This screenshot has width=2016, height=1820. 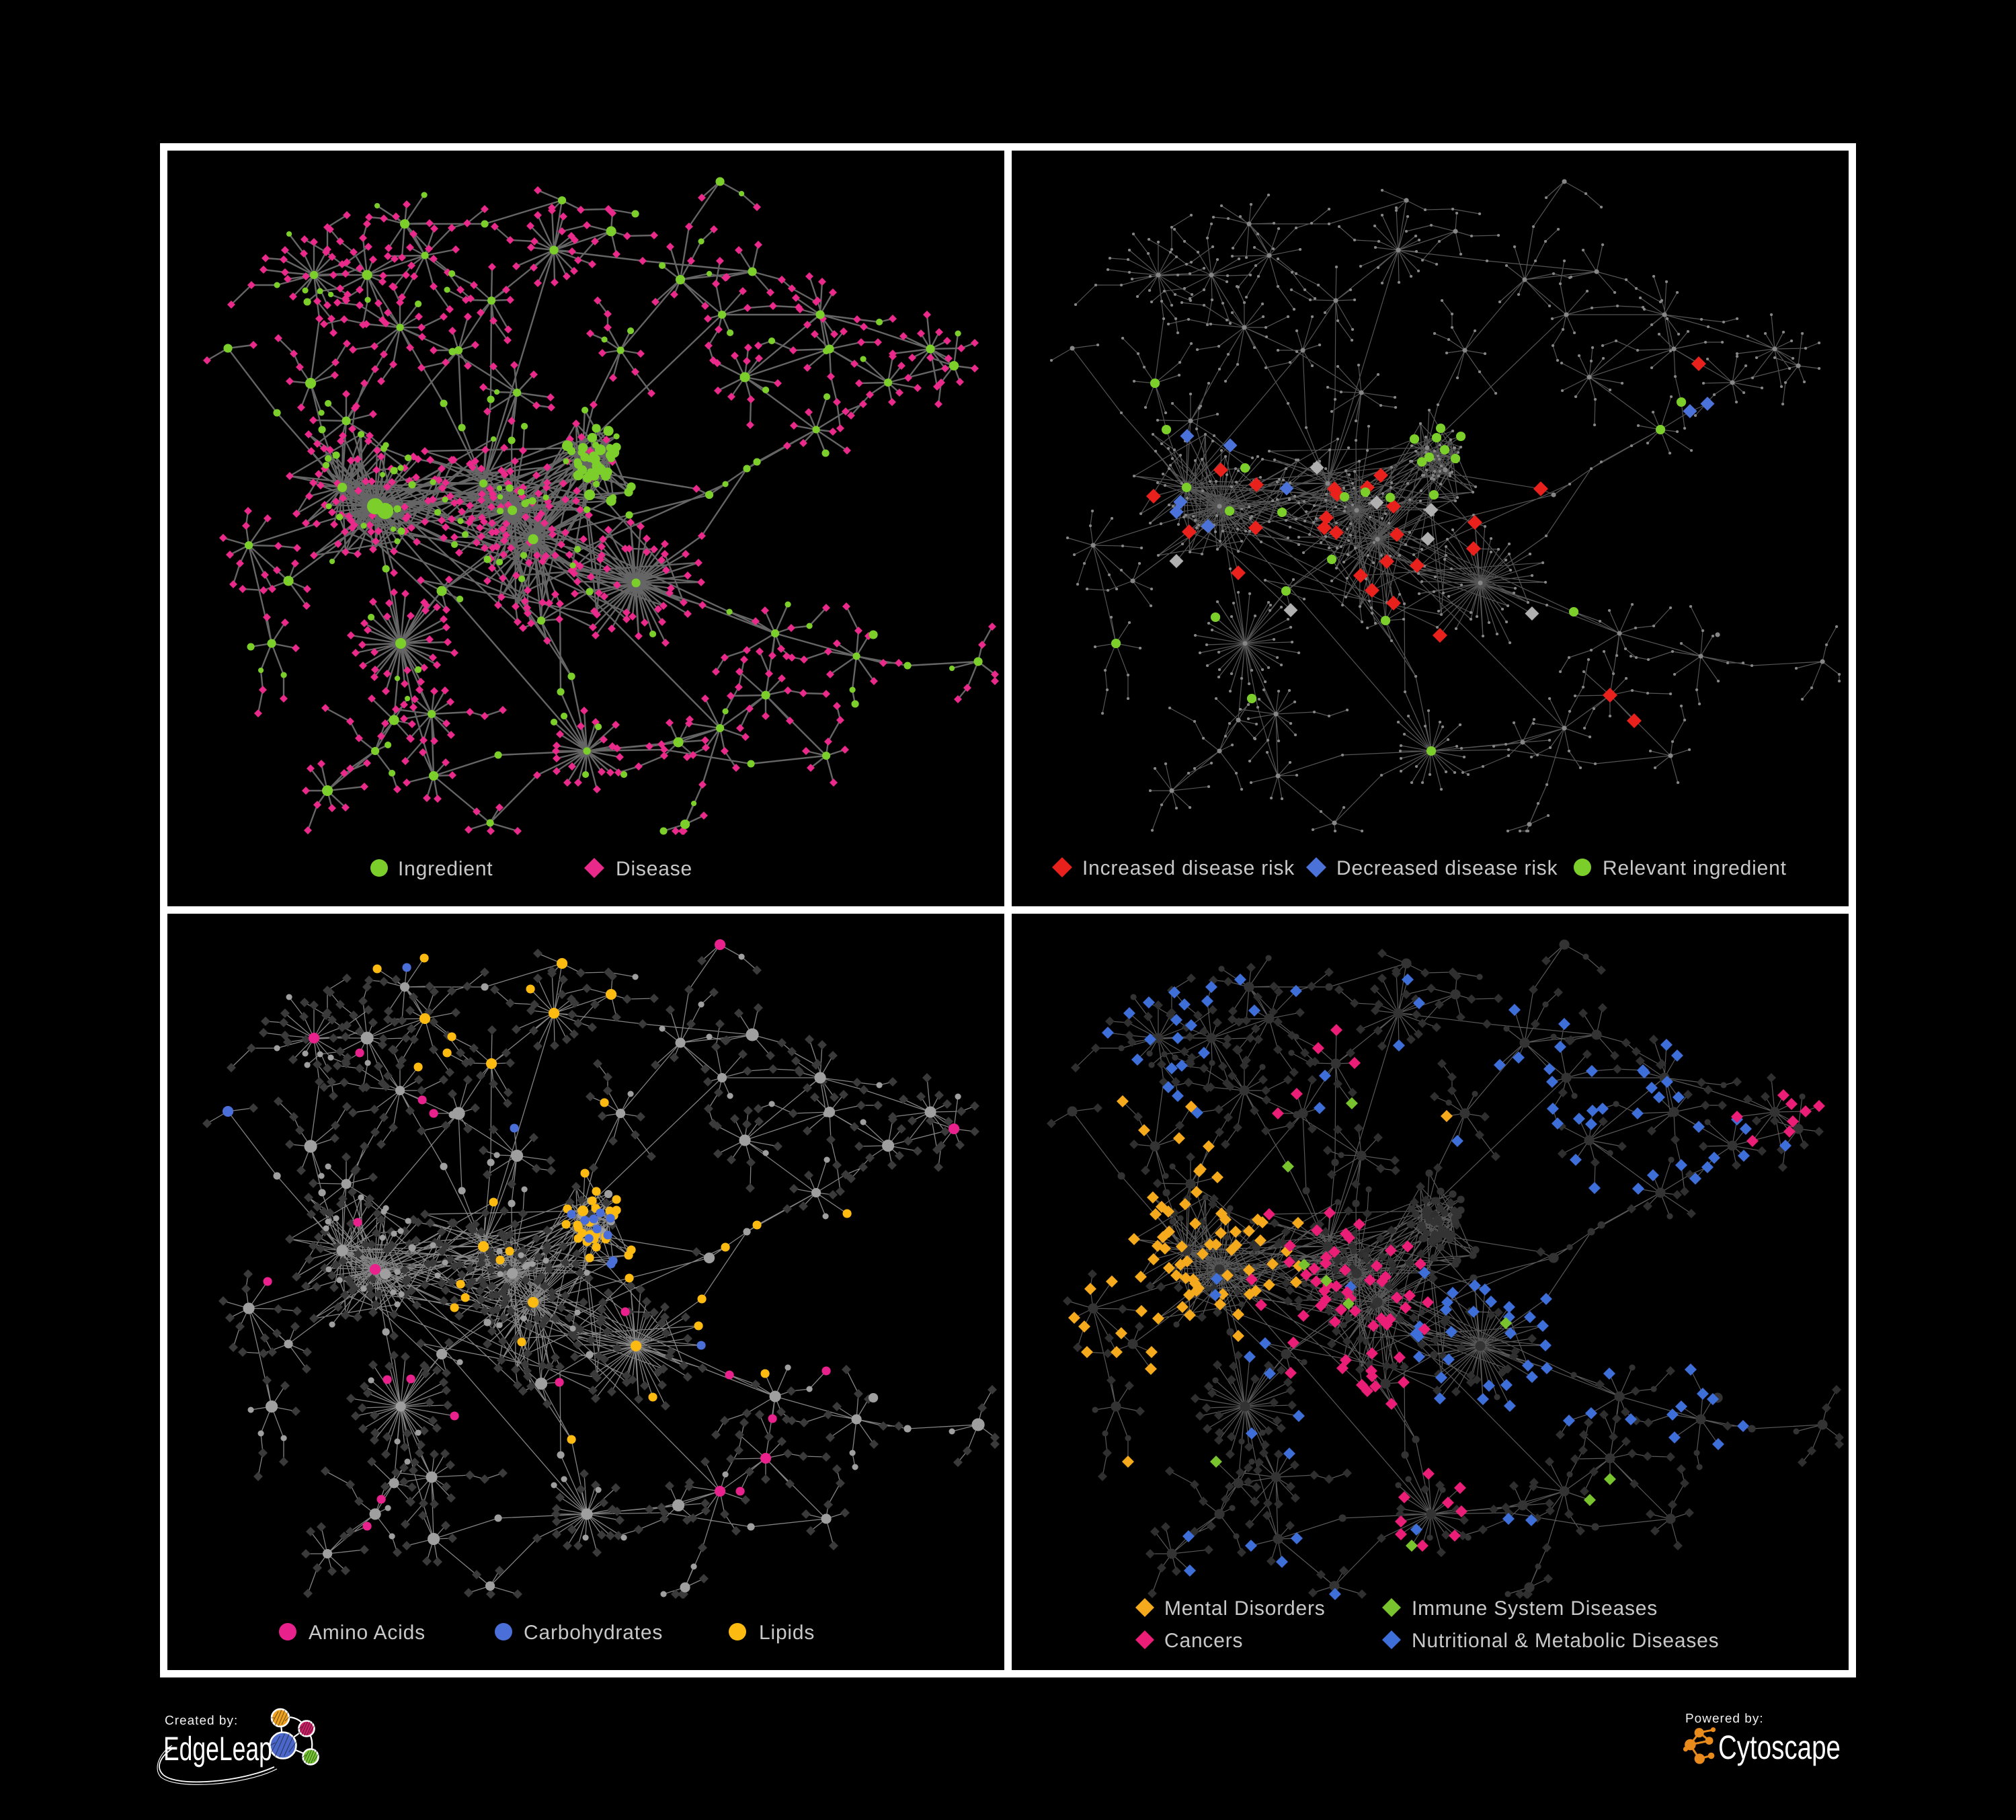 I want to click on svg-text: Increased disease risk, so click(x=1188, y=868).